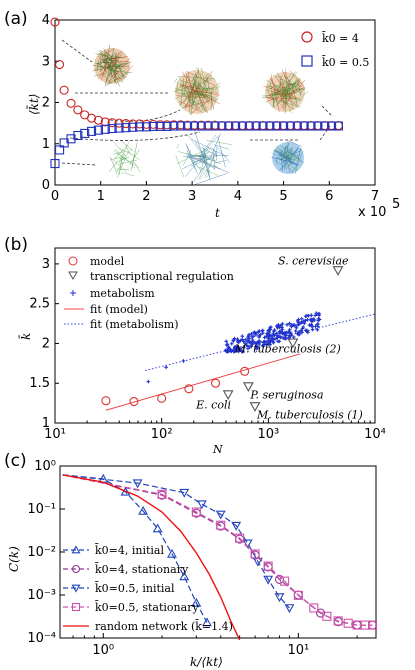  Describe the element at coordinates (73, 293) in the screenshot. I see `legend-marker-metabolism` at that location.